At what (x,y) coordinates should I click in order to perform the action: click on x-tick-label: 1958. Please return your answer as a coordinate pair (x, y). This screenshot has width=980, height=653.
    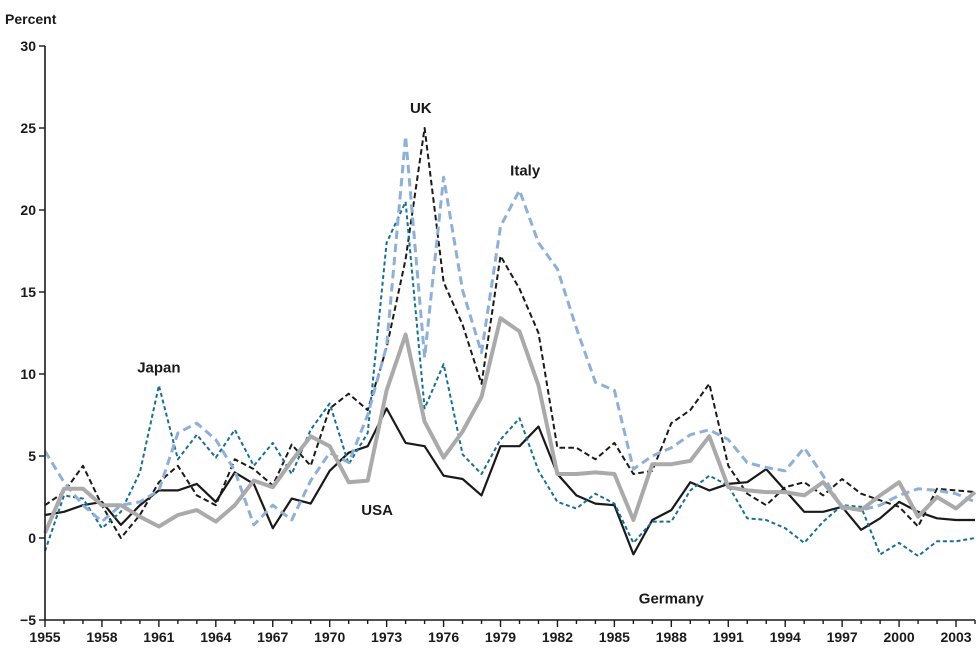
    Looking at the image, I should click on (101, 637).